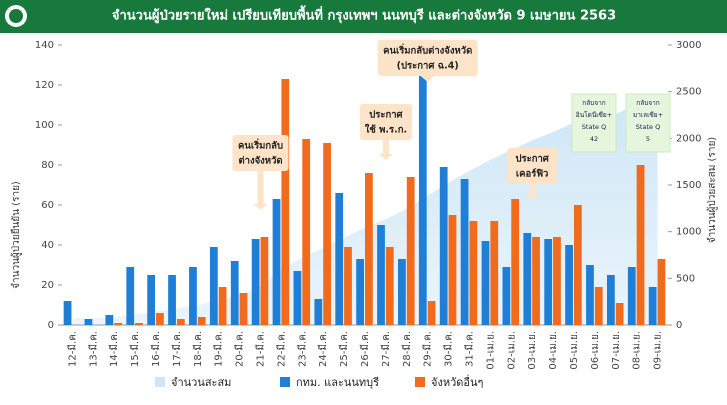 This screenshot has height=405, width=727. What do you see at coordinates (688, 45) in the screenshot?
I see `y2-tick-label: 3000` at bounding box center [688, 45].